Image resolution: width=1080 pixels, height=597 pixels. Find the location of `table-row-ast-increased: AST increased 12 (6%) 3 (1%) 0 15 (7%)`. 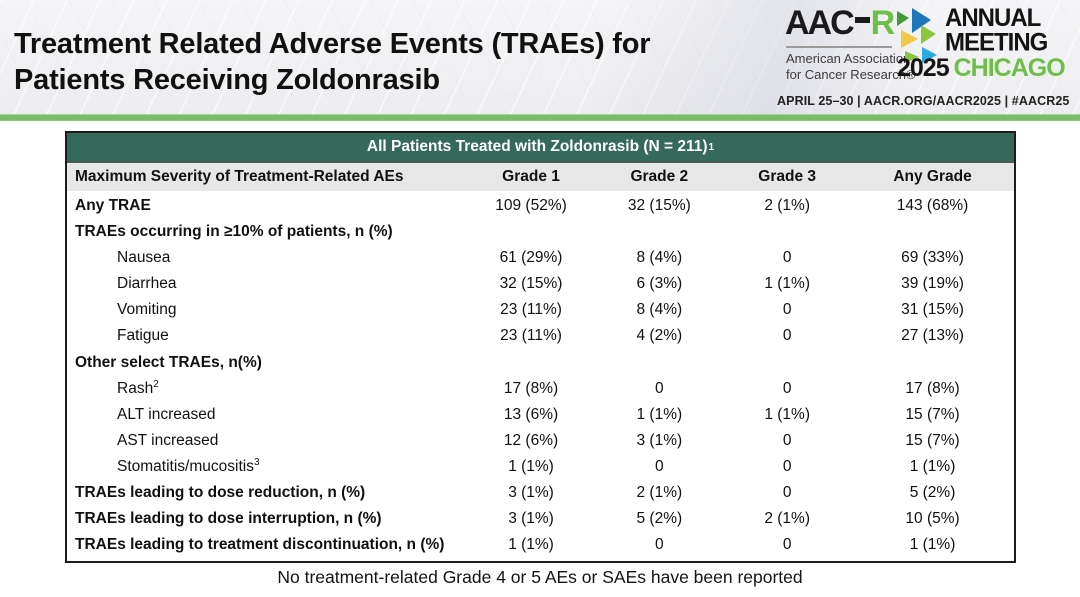

table-row-ast-increased: AST increased 12 (6%) 3 (1%) 0 15 (7%) is located at coordinates (540, 441).